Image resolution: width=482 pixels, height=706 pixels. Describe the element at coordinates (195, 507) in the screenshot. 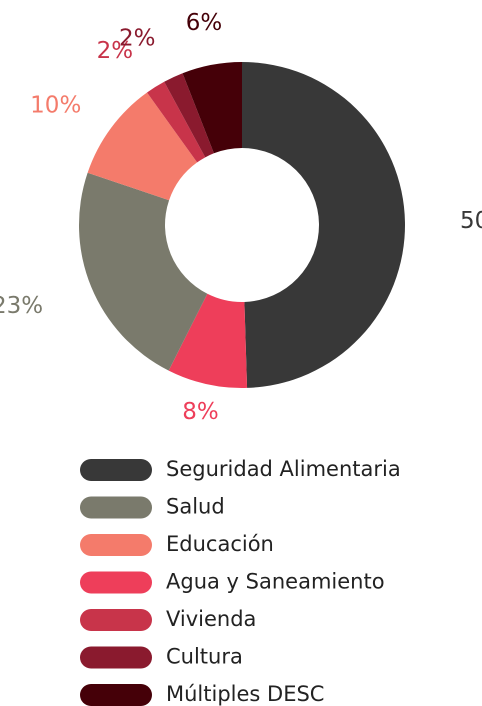

I see `legend-label: Salud` at that location.